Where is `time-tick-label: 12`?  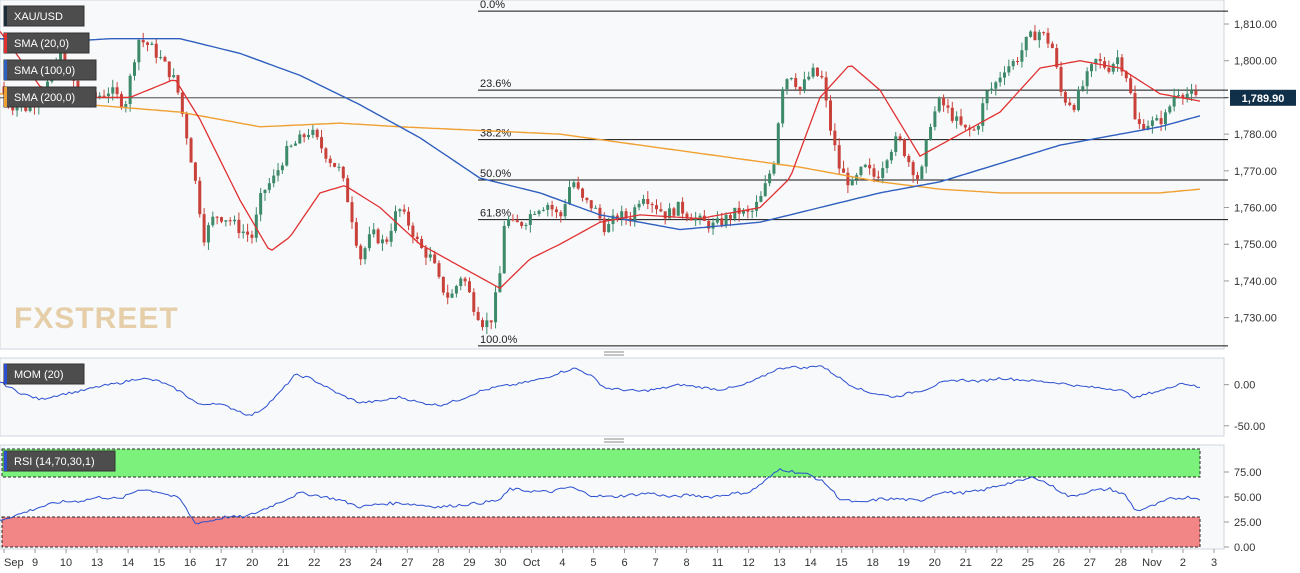 time-tick-label: 12 is located at coordinates (748, 563).